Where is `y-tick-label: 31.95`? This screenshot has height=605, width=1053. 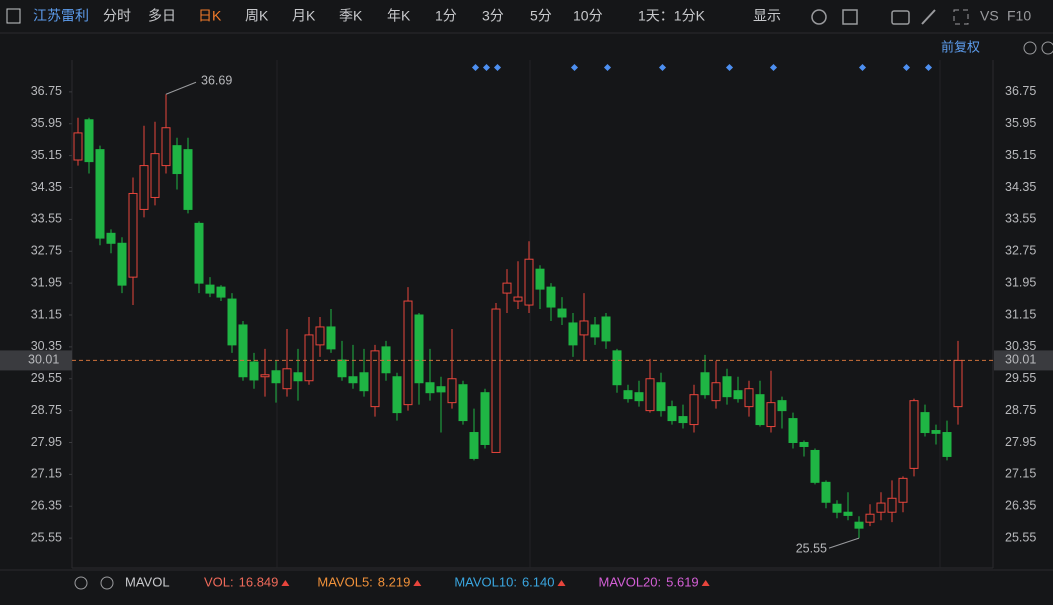 y-tick-label: 31.95 is located at coordinates (46, 282).